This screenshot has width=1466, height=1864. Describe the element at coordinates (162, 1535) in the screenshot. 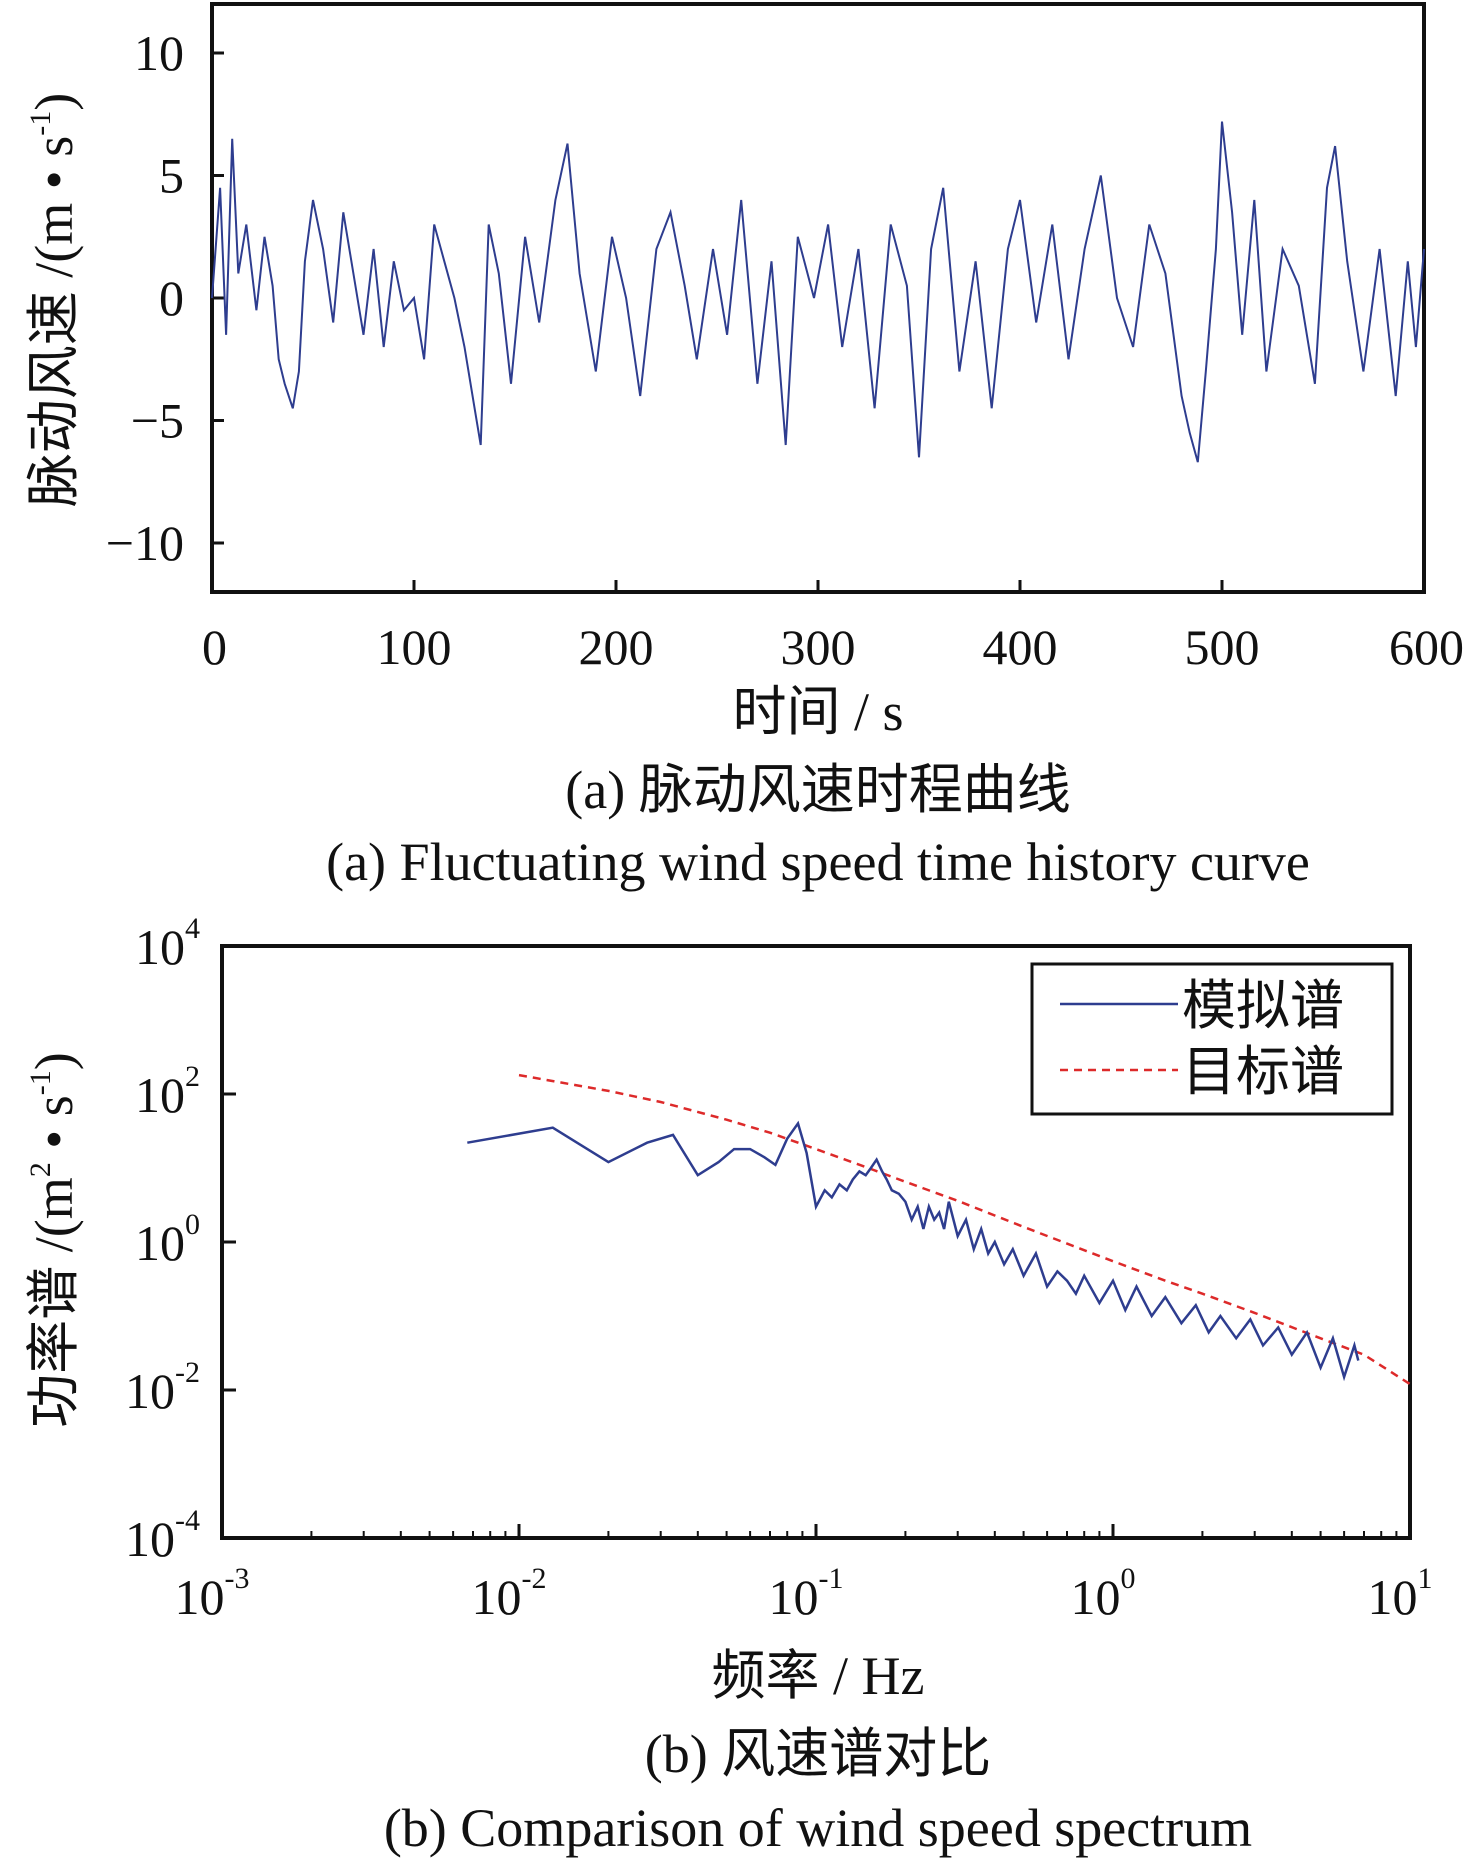

I see `chart-b-y-tick-label: 10⁻⁴` at that location.